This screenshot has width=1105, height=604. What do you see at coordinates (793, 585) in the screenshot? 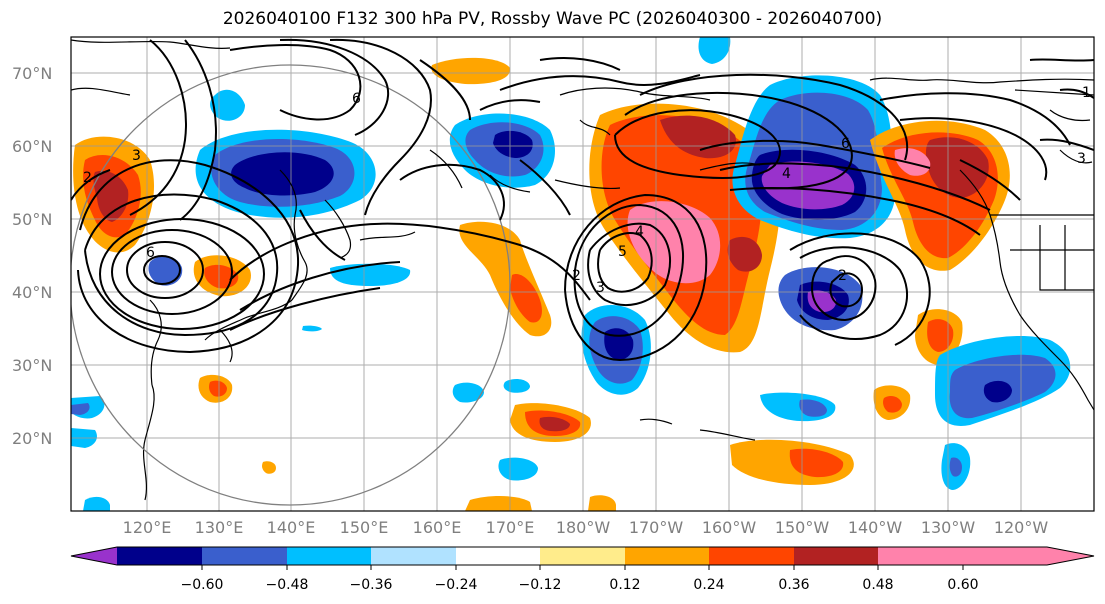
I see `colorbar-tick-label: 0.36` at bounding box center [793, 585].